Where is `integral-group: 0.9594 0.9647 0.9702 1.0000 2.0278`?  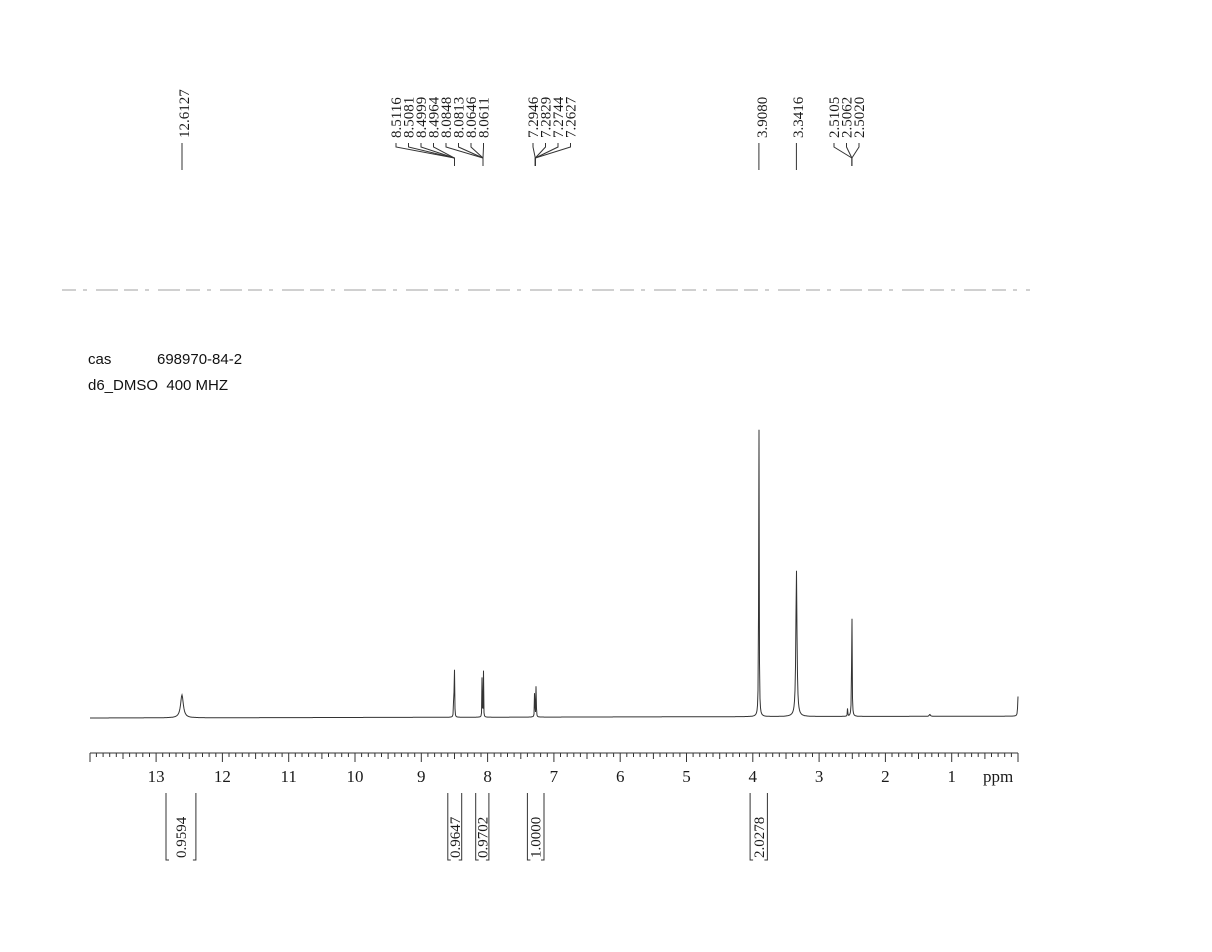 integral-group: 0.9594 0.9647 0.9702 1.0000 2.0278 is located at coordinates (466, 827).